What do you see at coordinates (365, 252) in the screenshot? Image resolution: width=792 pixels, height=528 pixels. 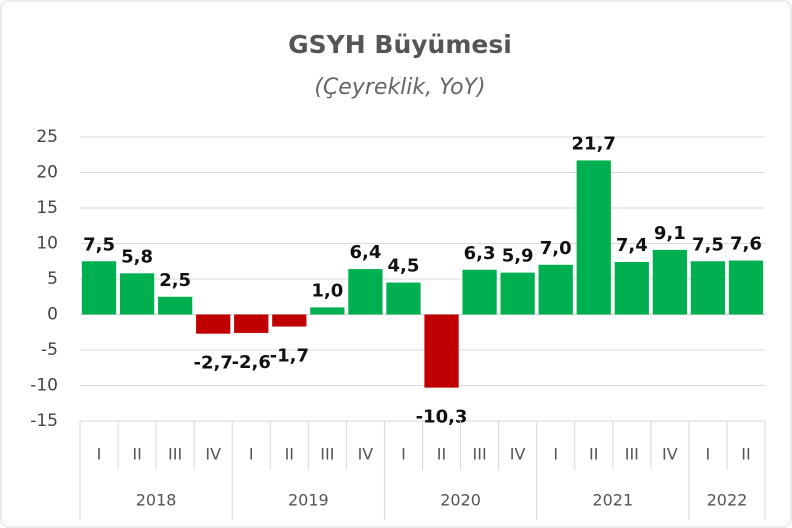 I see `value-label: 6,4` at bounding box center [365, 252].